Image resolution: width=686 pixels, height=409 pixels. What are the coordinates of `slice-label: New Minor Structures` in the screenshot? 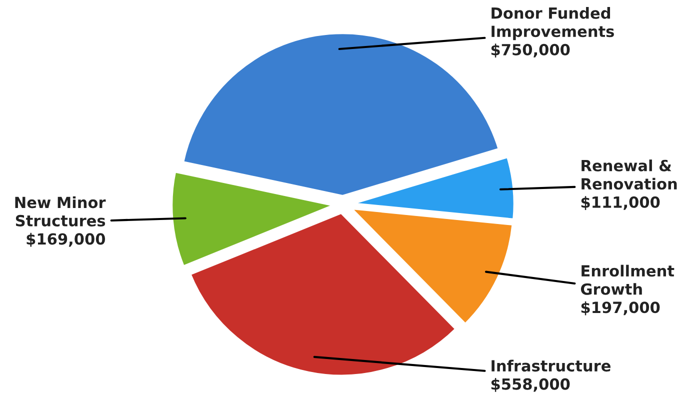 It's located at (60, 211).